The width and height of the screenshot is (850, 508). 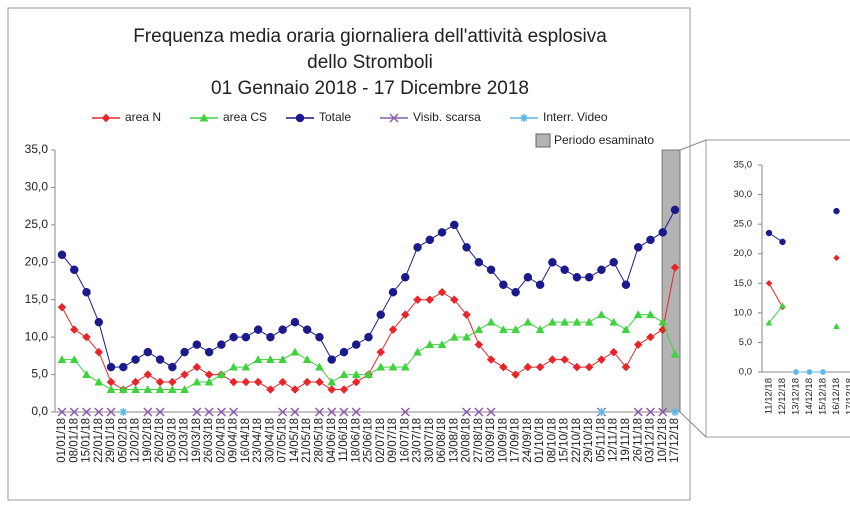 I want to click on x-tick-label: 09/04/18, so click(x=234, y=440).